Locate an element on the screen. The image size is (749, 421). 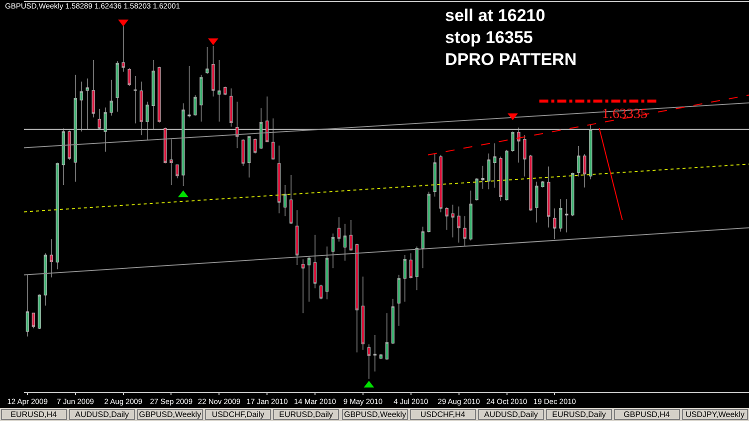
annotation: 1.63335 is located at coordinates (625, 114).